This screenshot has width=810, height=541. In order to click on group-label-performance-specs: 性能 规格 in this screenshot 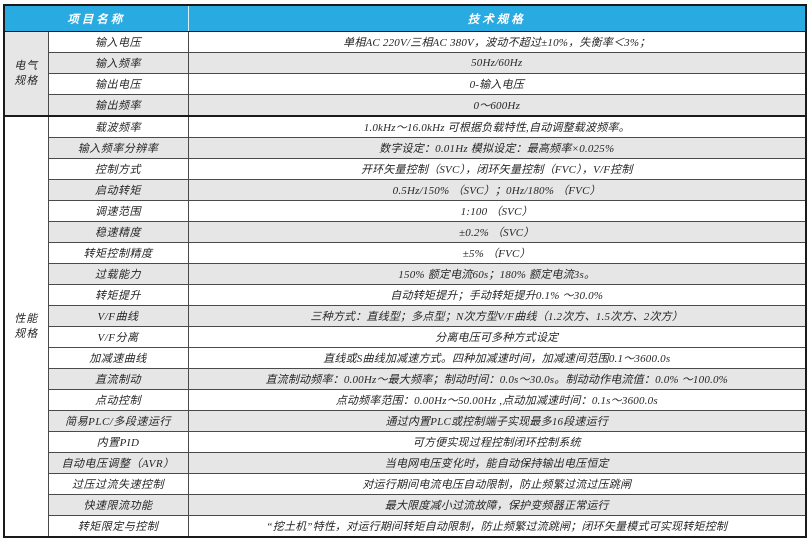, I will do `click(26, 326)`.